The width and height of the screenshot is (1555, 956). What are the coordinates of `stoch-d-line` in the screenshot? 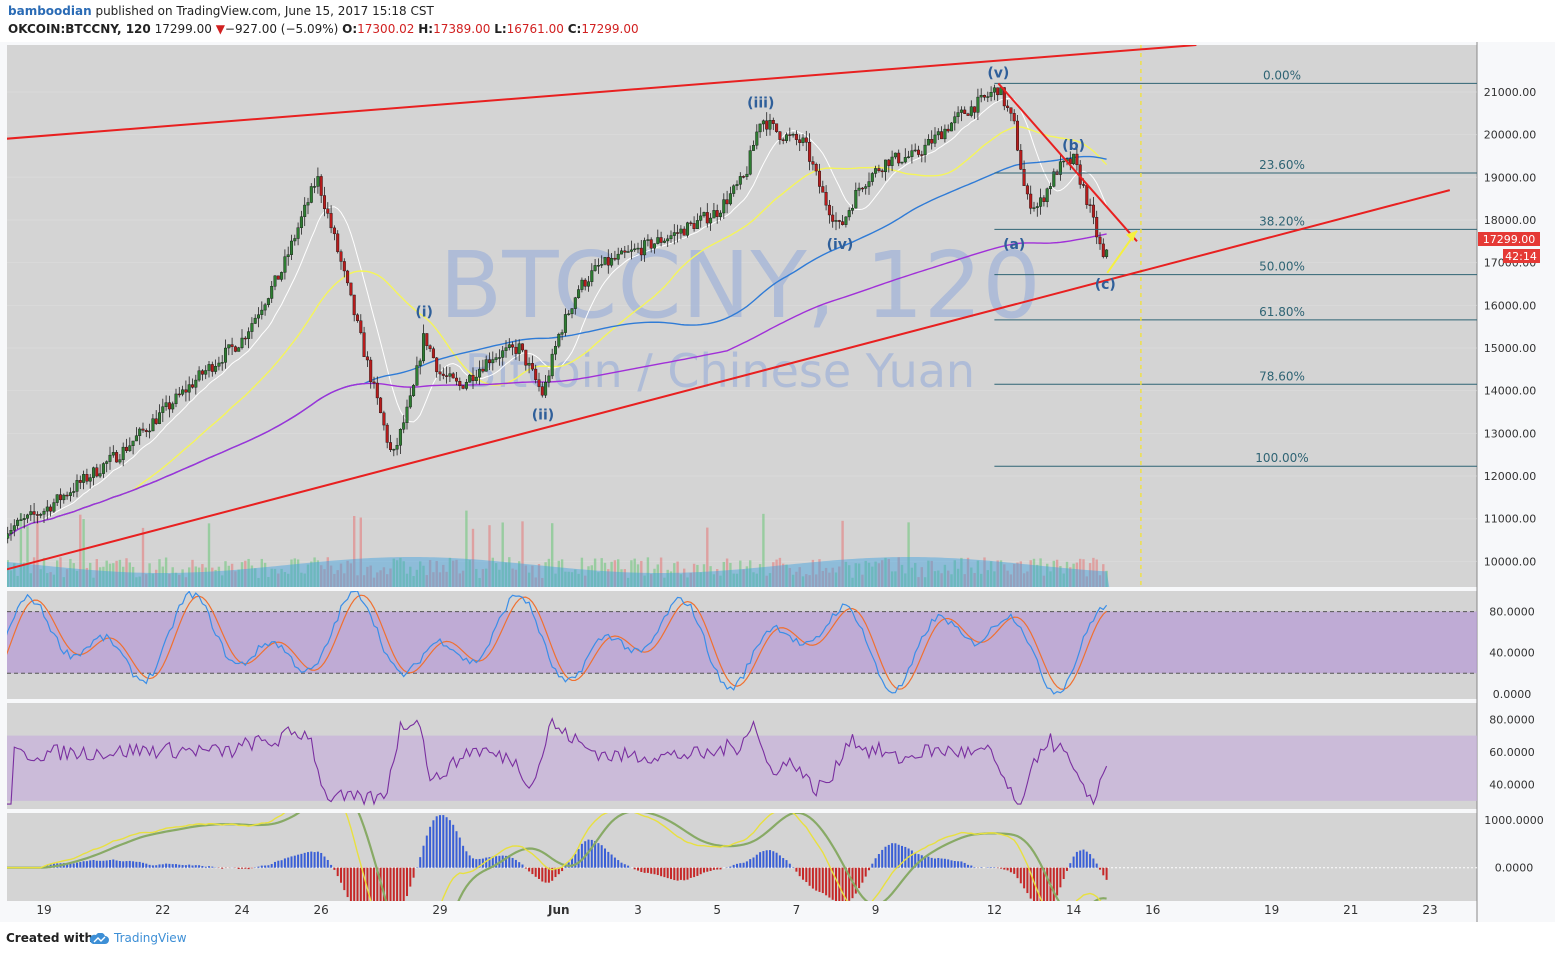 It's located at (557, 642).